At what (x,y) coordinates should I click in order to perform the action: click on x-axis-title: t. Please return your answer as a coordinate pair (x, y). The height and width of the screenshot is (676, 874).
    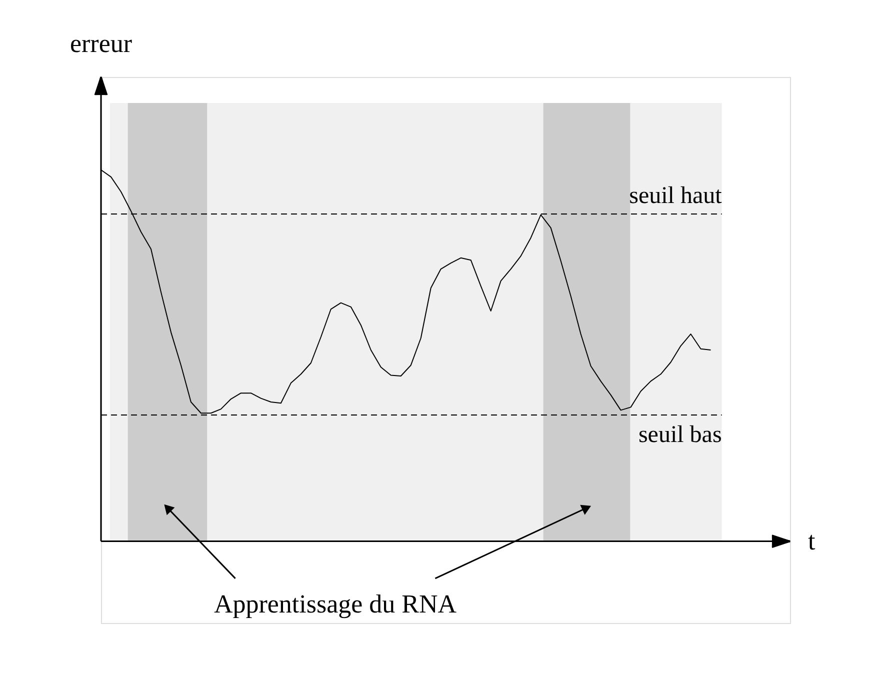
    Looking at the image, I should click on (812, 541).